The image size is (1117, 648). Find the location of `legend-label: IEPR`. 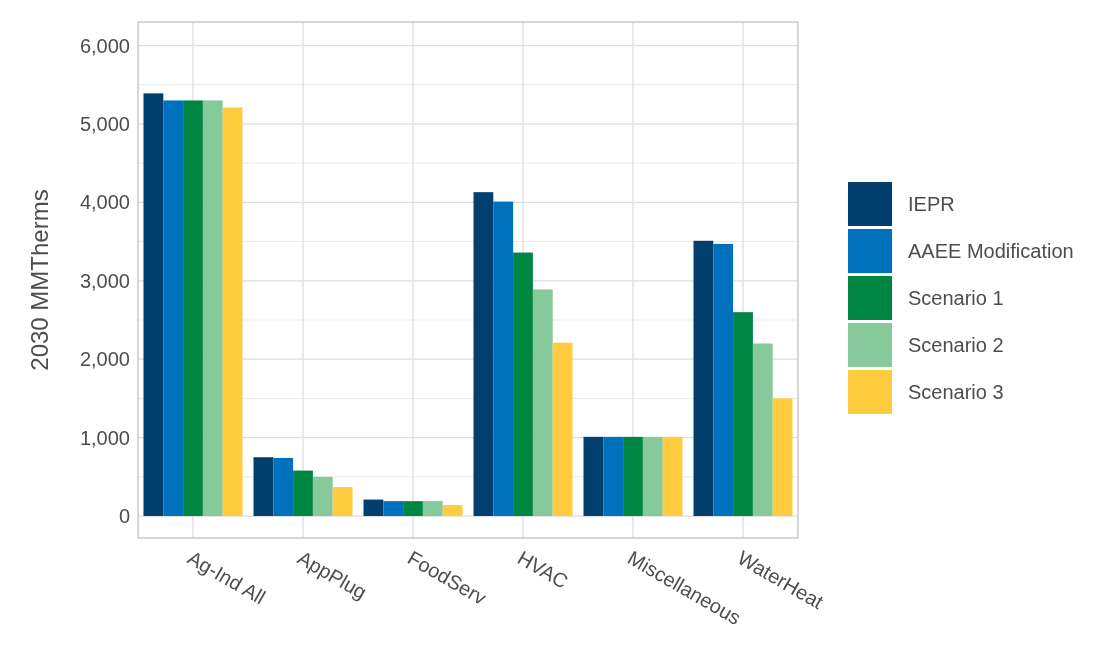

legend-label: IEPR is located at coordinates (931, 204).